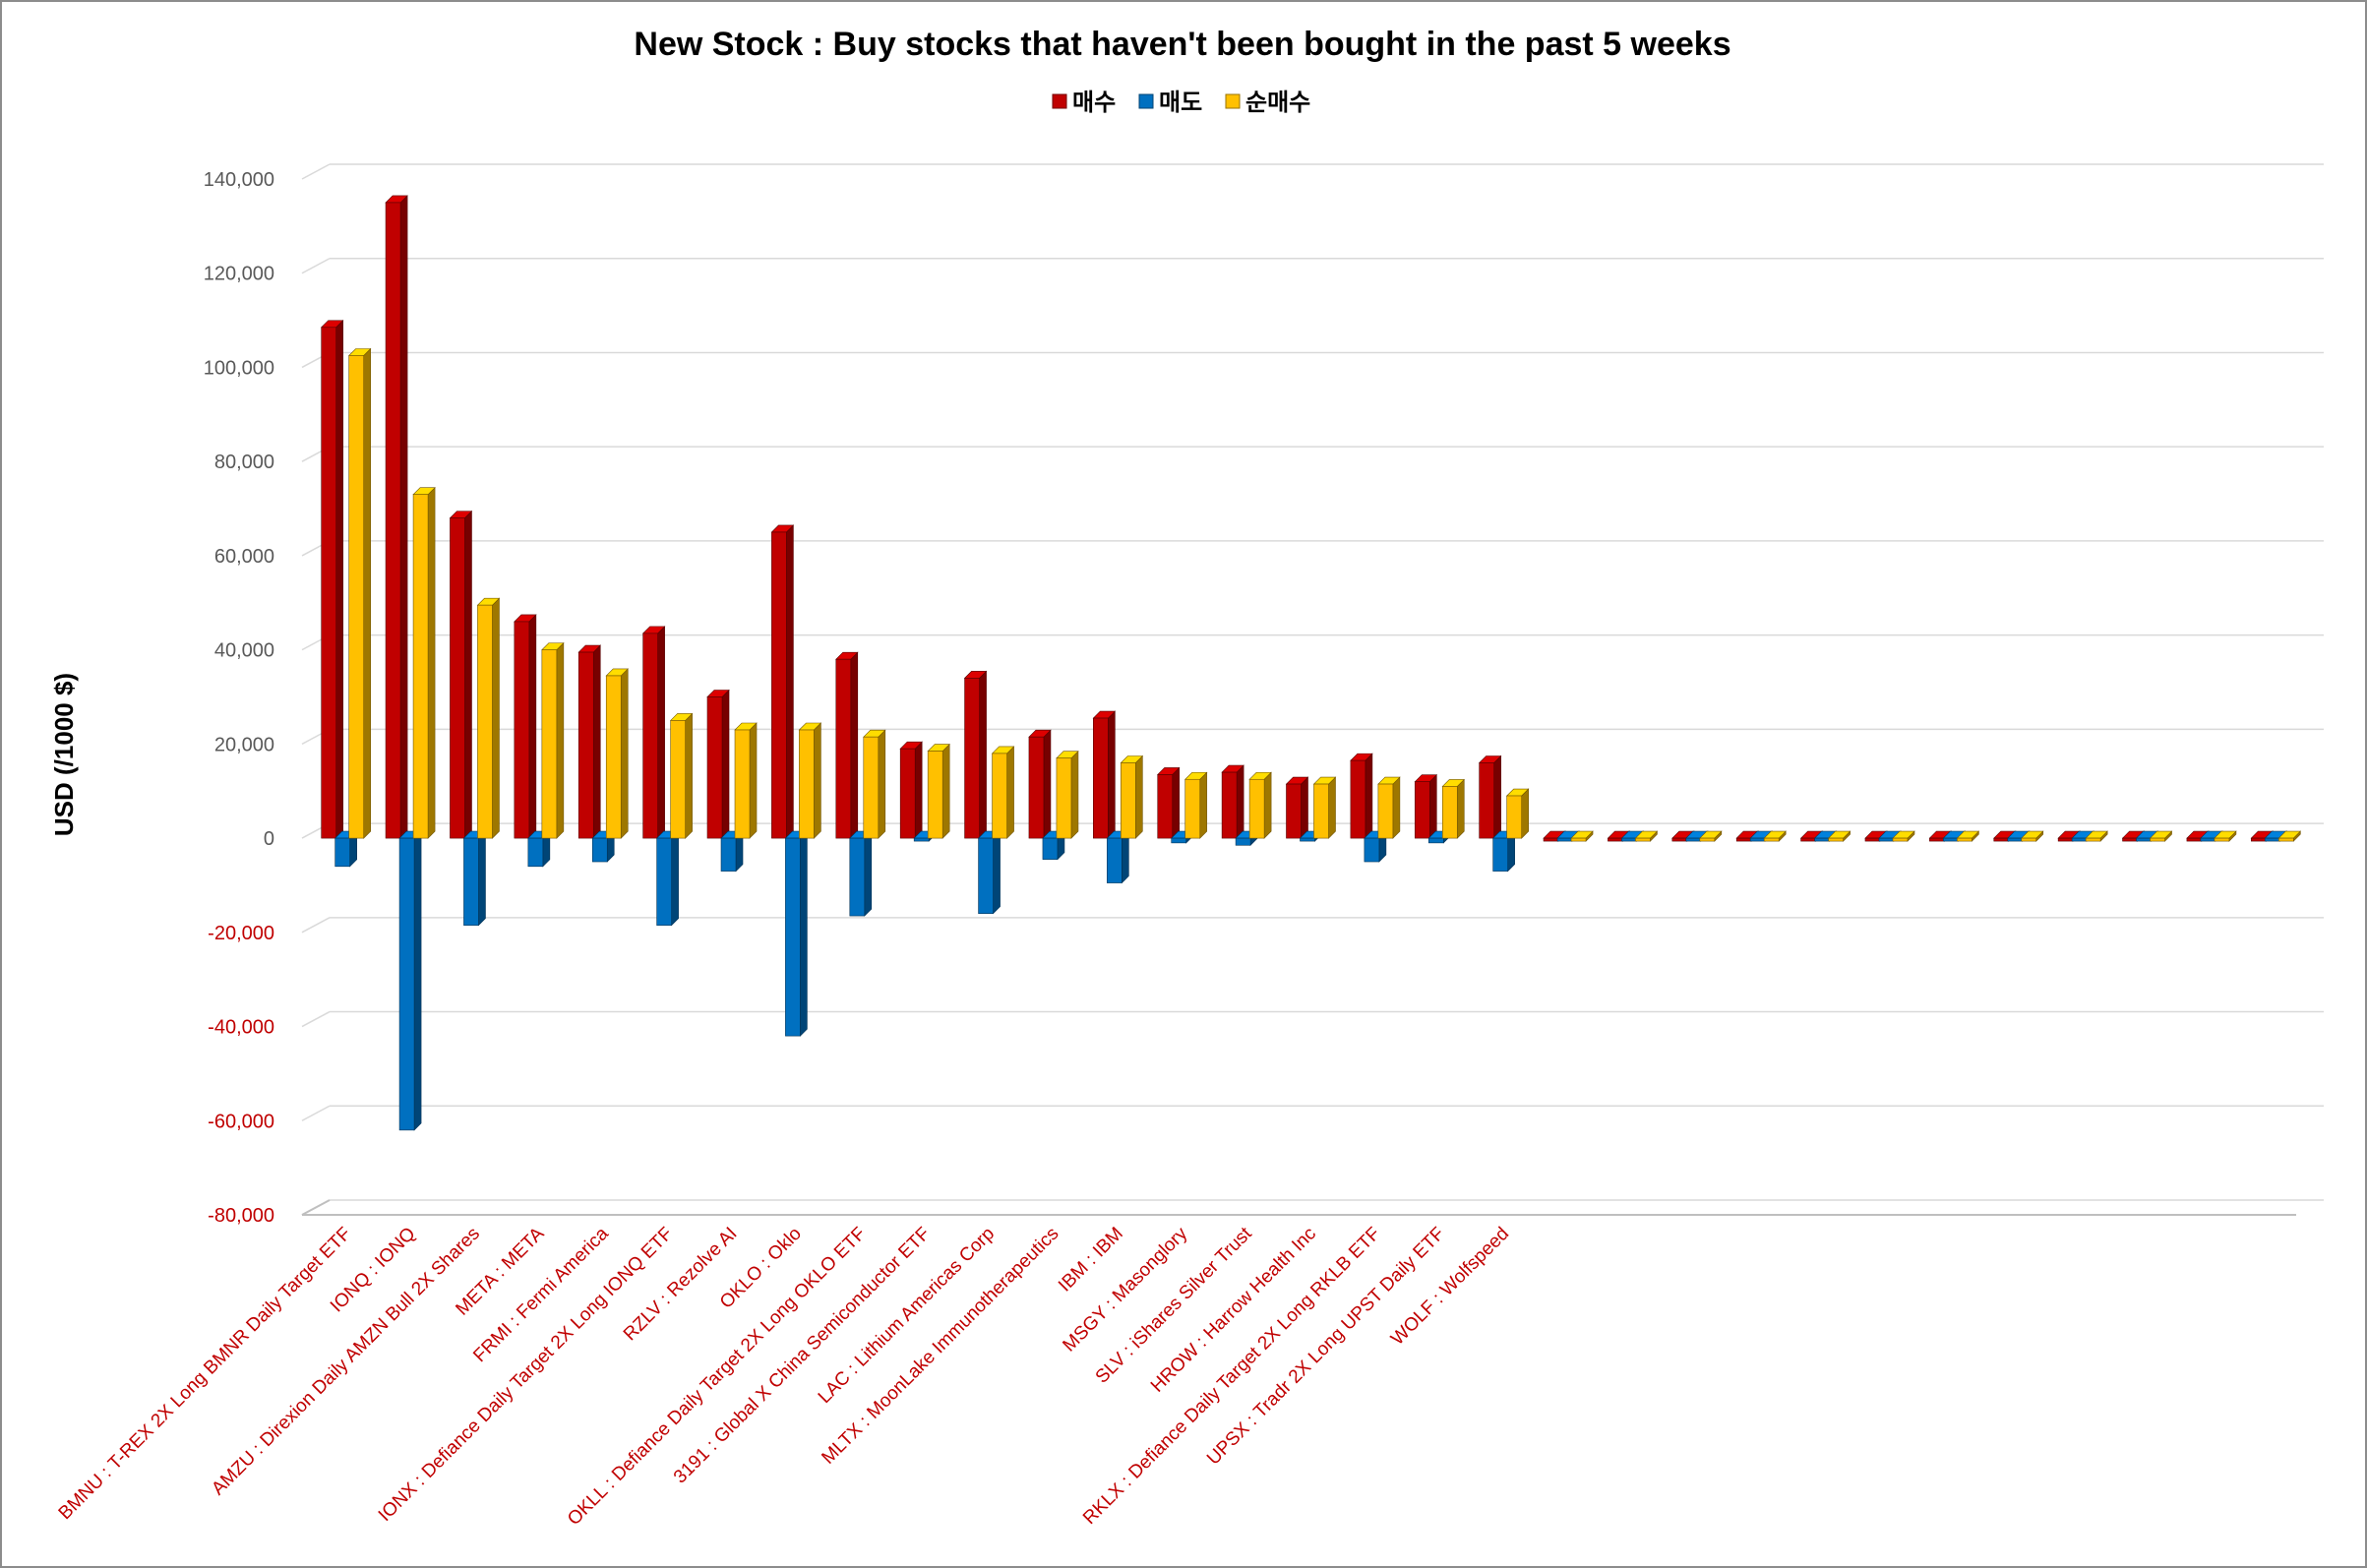 The height and width of the screenshot is (1568, 2367). Describe the element at coordinates (681, 1285) in the screenshot. I see `x-tick-label: RZLV : Rezolve AI` at that location.